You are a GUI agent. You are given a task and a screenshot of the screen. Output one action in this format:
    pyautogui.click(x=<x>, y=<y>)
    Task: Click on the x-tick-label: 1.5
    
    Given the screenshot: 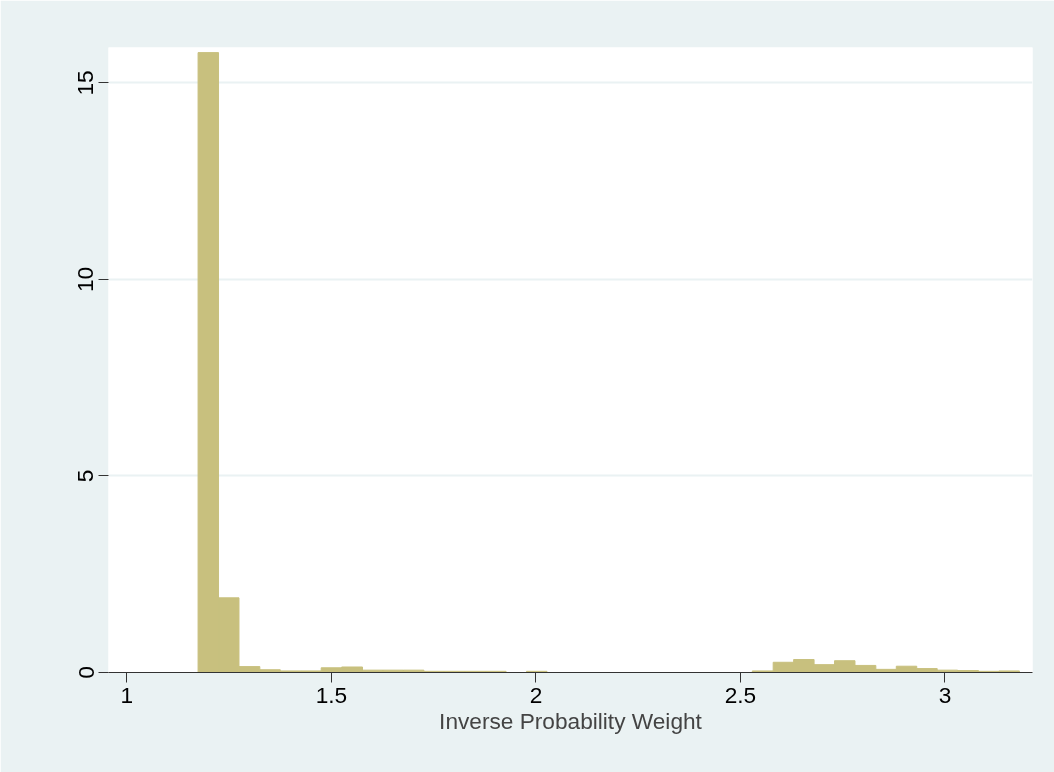 What is the action you would take?
    pyautogui.click(x=331, y=694)
    